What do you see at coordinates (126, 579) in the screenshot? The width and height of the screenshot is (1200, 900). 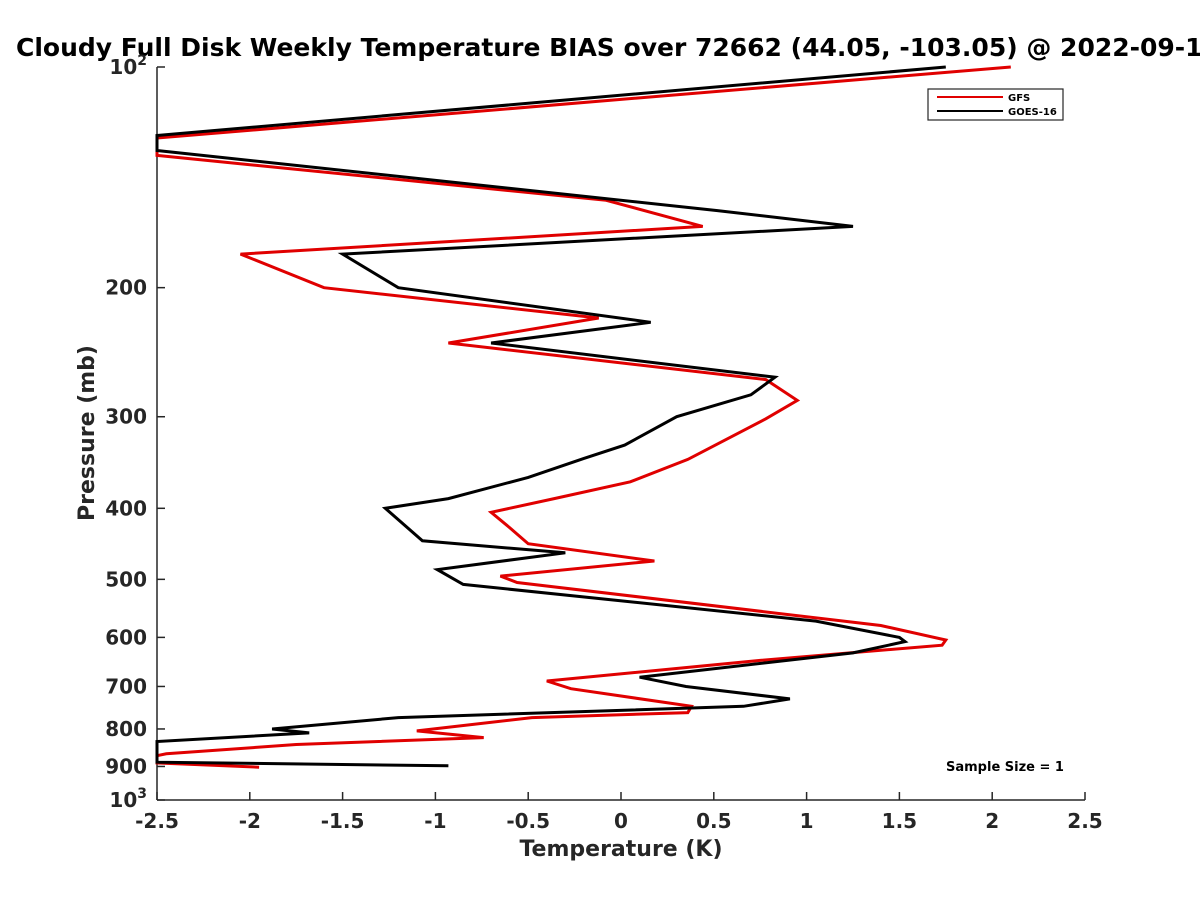 I see `y-tick-label: 500` at bounding box center [126, 579].